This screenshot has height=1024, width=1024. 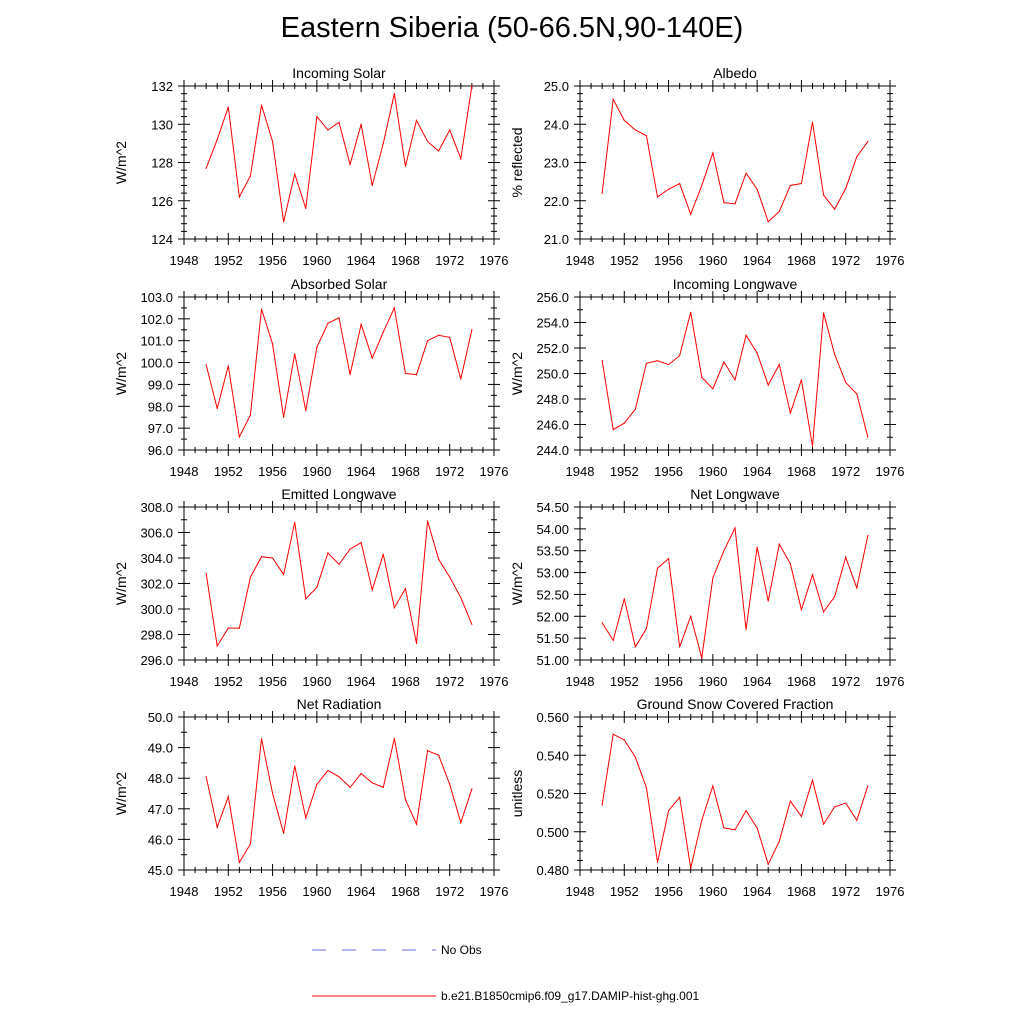 What do you see at coordinates (156, 341) in the screenshot?
I see `y-tick-label: 101.0` at bounding box center [156, 341].